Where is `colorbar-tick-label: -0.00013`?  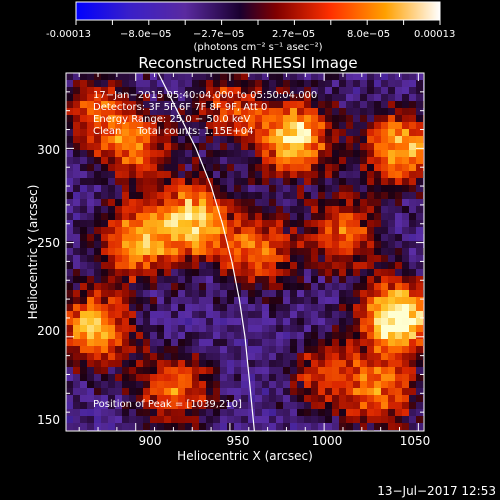
colorbar-tick-label: -0.00013 is located at coordinates (68, 34).